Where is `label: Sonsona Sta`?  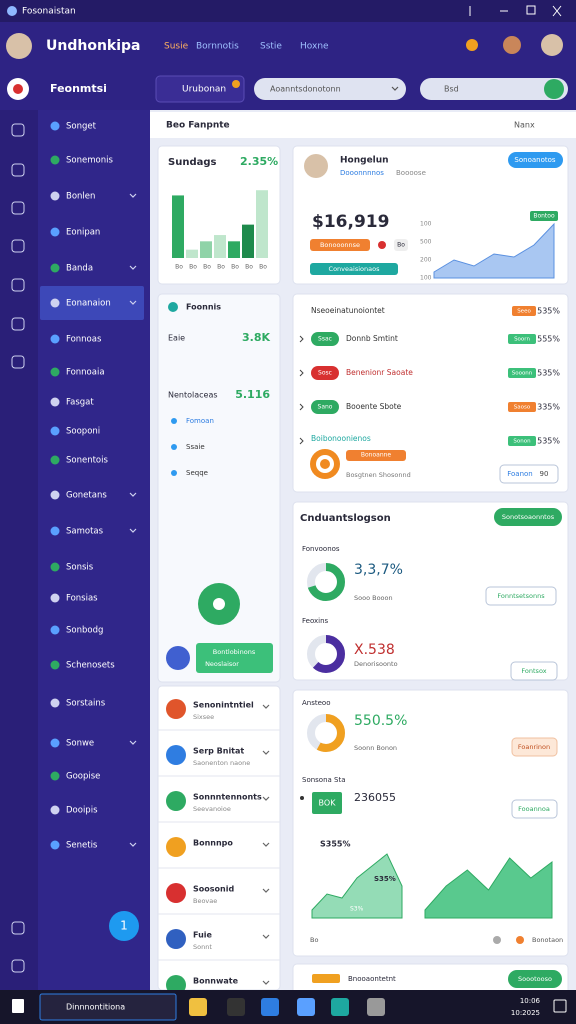
label: Sonsona Sta is located at coordinates (324, 780).